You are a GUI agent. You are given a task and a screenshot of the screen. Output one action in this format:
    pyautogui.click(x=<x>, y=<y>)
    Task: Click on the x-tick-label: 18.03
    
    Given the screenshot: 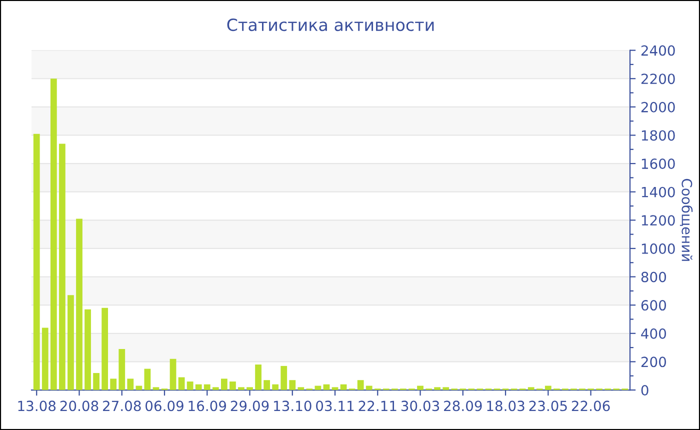 What is the action you would take?
    pyautogui.click(x=505, y=406)
    